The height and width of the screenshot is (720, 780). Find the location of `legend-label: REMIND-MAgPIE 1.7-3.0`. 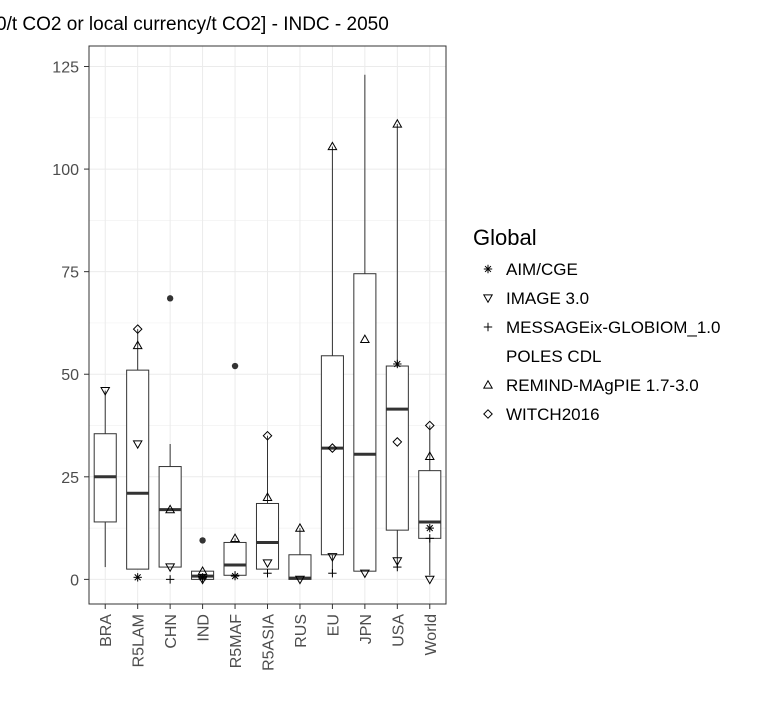

legend-label: REMIND-MAgPIE 1.7-3.0 is located at coordinates (602, 385).